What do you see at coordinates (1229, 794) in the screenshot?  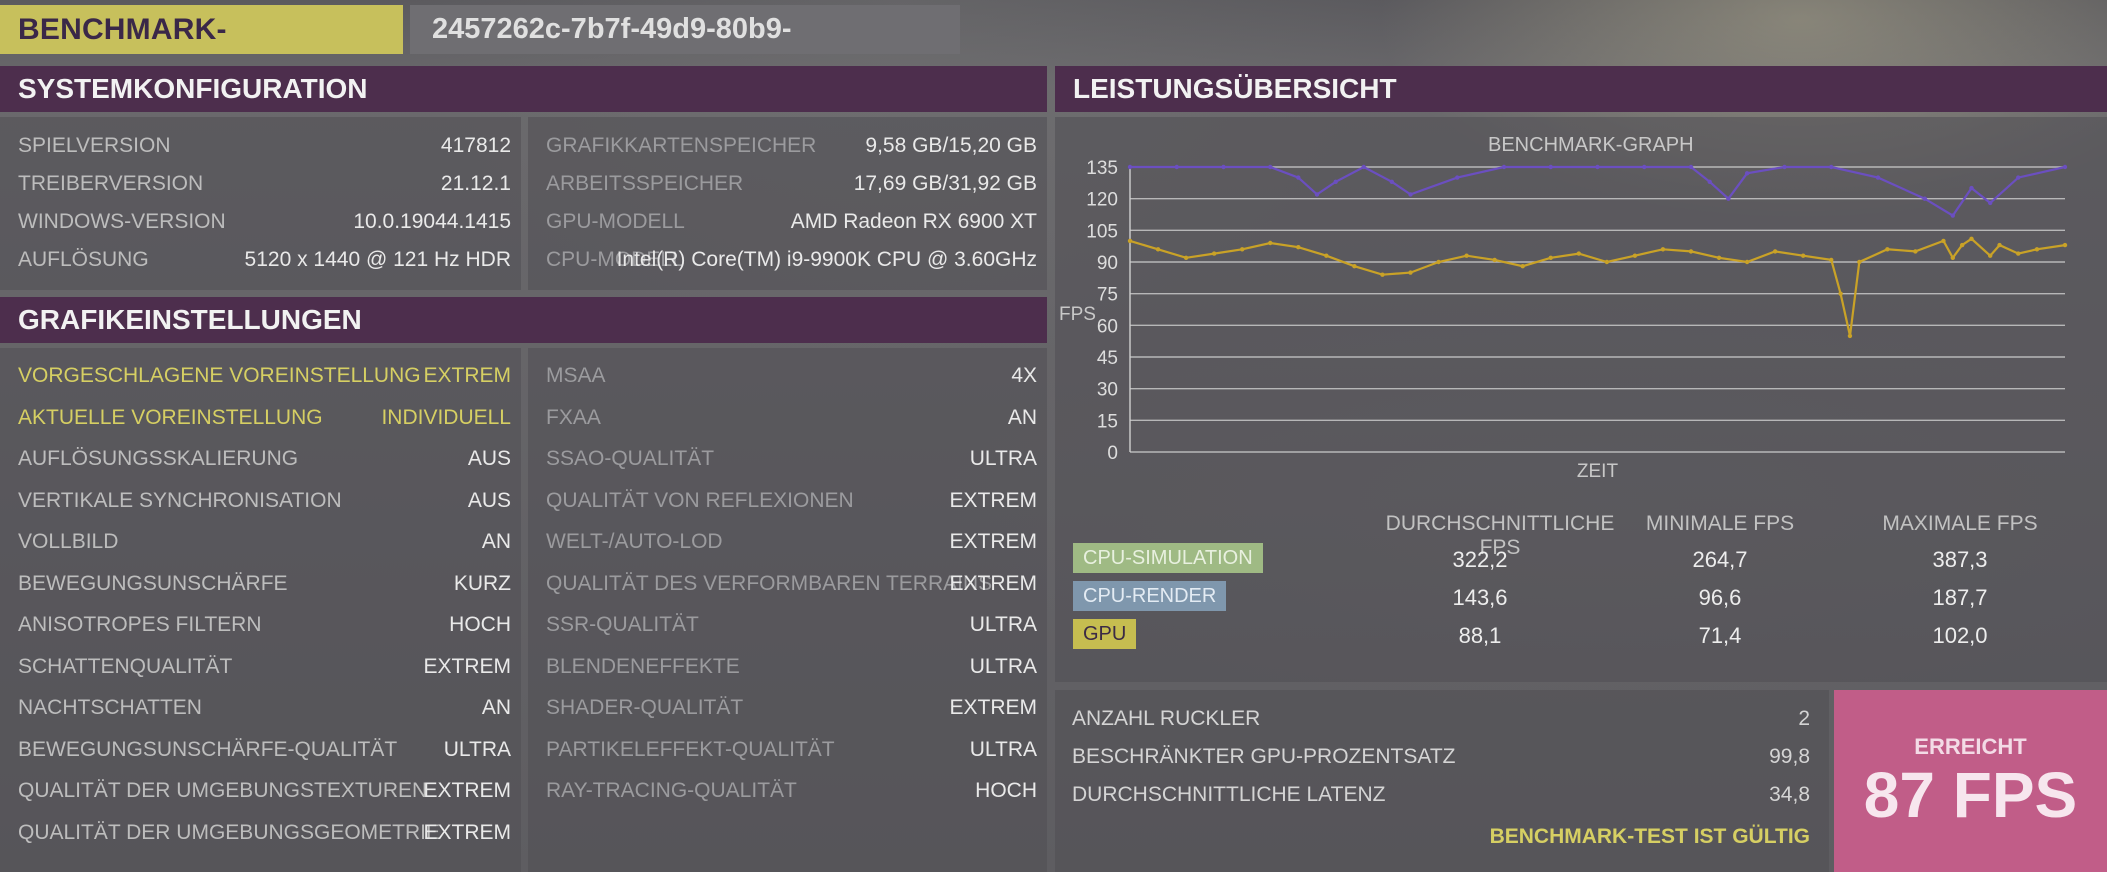 I see `stat-label-latency: DURCHSCHNITTLICHE LATENZ` at bounding box center [1229, 794].